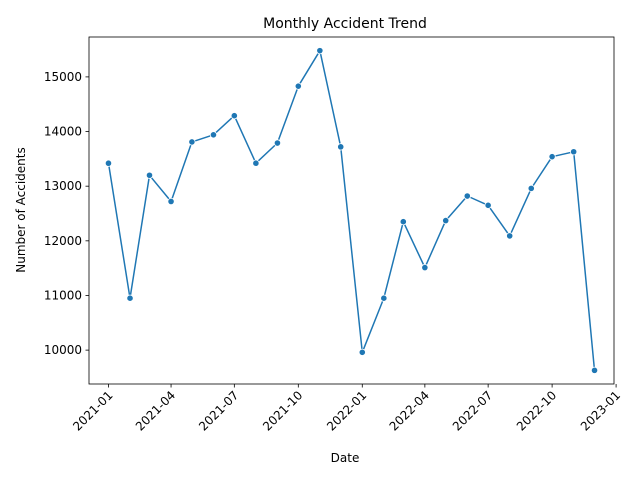 This screenshot has height=480, width=640. Describe the element at coordinates (63, 241) in the screenshot. I see `y-tick-label: 12000` at that location.